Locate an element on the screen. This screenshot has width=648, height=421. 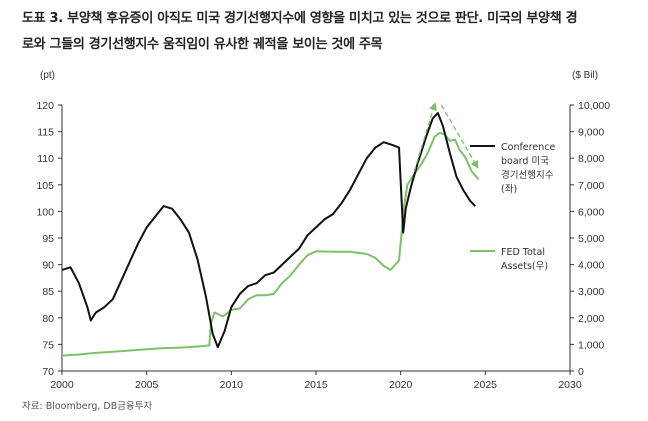
left-tick-label: 115 is located at coordinates (45, 133).